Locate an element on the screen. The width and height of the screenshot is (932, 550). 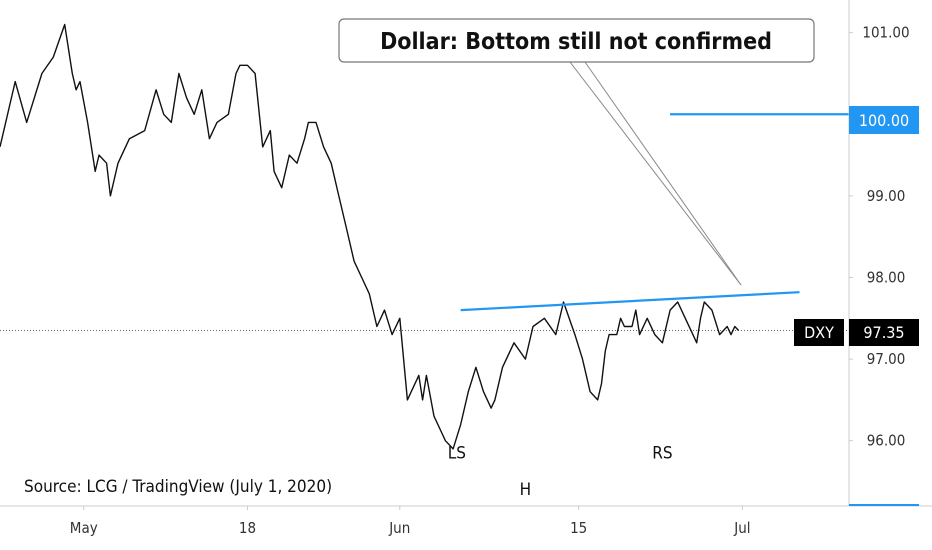
last-value-label: 97.35 is located at coordinates (883, 332).